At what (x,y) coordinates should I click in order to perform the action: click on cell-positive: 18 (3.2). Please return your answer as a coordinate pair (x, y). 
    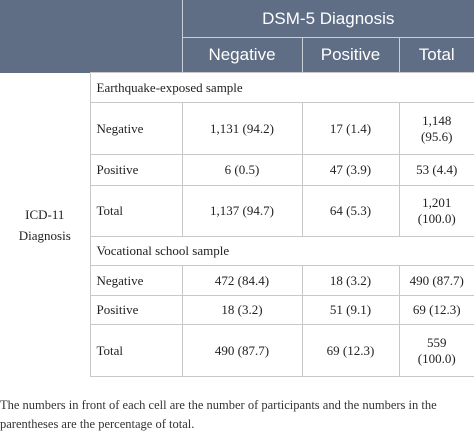
    Looking at the image, I should click on (350, 280).